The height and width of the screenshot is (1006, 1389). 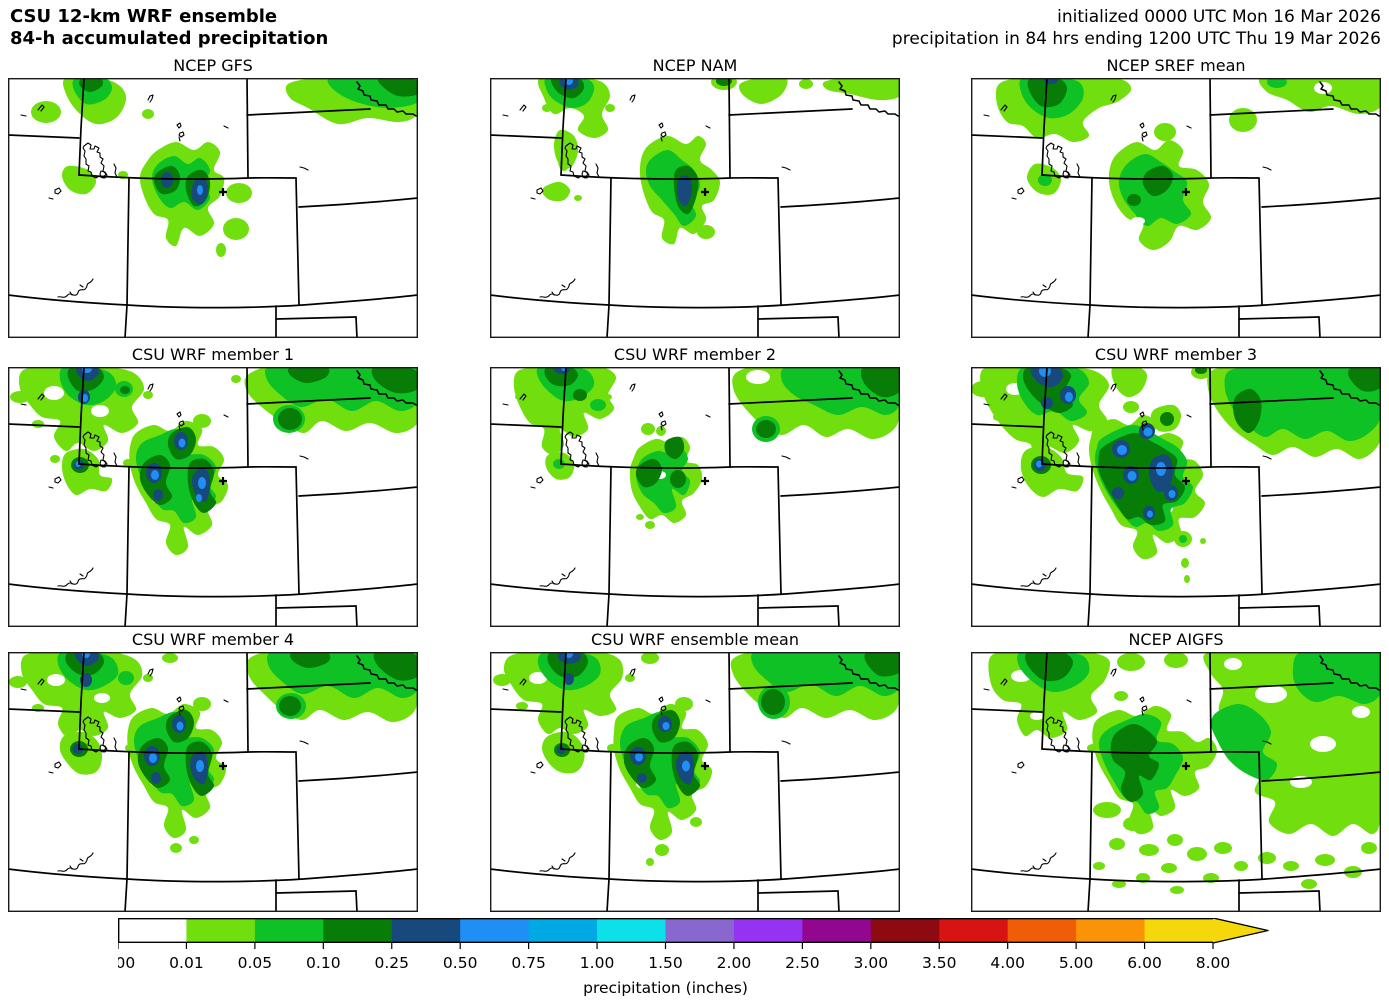 I want to click on colorbar-tick-label: 5.00, so click(x=1076, y=963).